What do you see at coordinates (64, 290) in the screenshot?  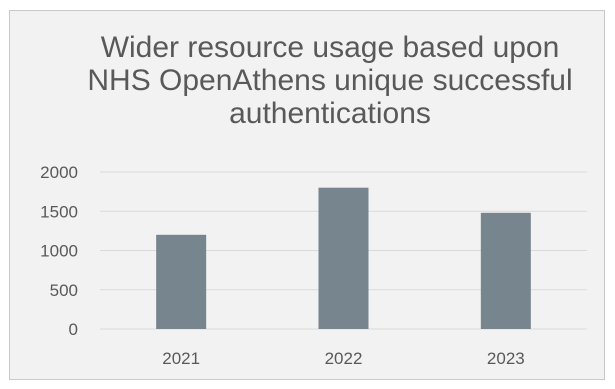 I see `y-tick-label-500: 500` at bounding box center [64, 290].